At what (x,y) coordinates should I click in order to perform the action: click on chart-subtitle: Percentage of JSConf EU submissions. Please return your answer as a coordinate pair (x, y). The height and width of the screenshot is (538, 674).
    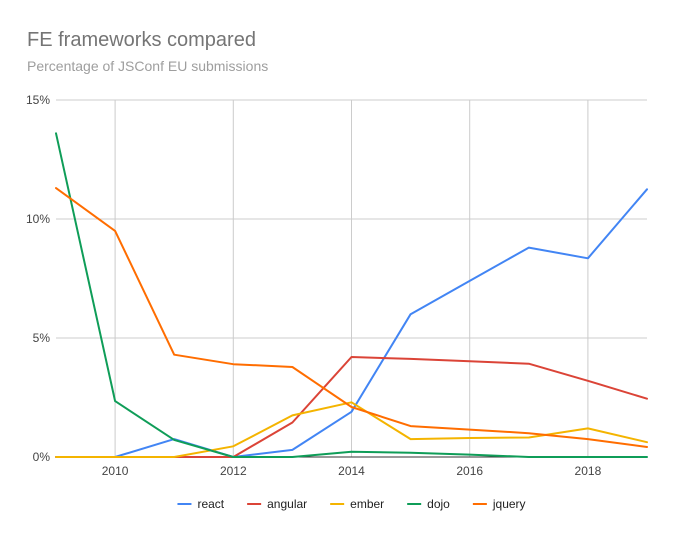
    Looking at the image, I should click on (147, 66).